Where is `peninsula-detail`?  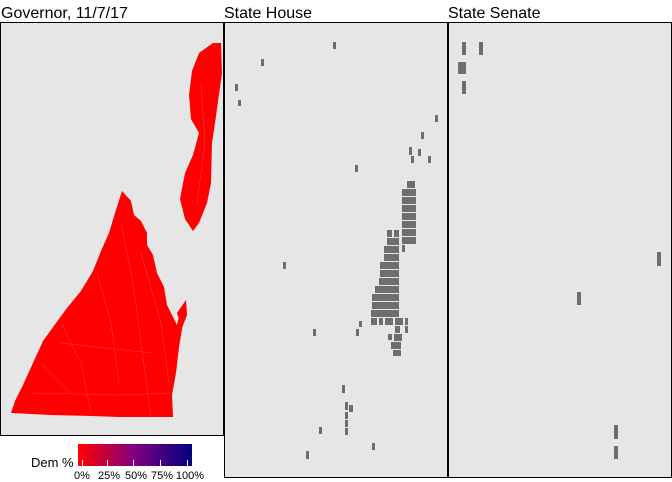 peninsula-detail is located at coordinates (182, 314).